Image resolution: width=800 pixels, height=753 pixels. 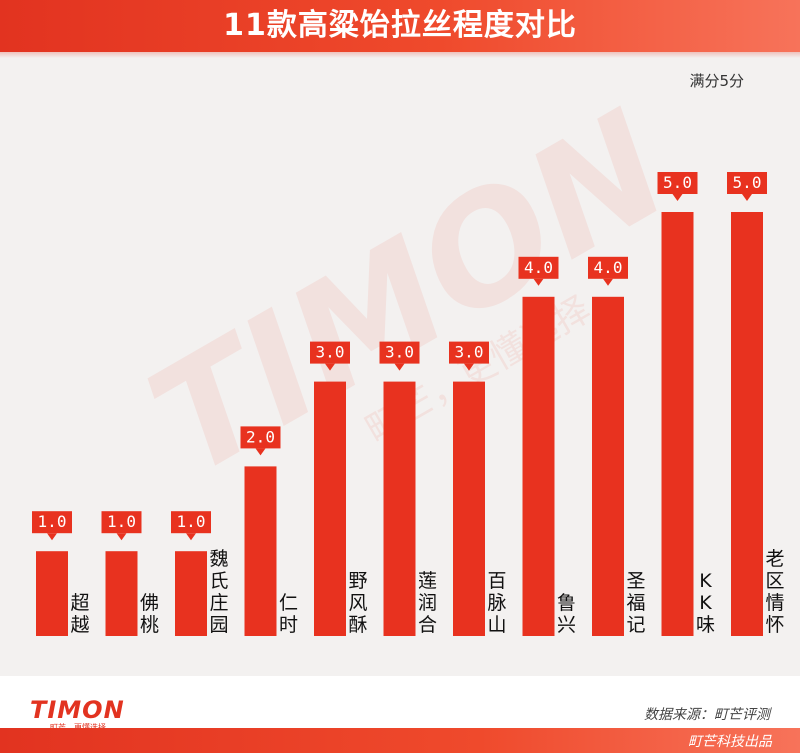 I want to click on category-label-7: 百脉山, so click(x=496, y=603).